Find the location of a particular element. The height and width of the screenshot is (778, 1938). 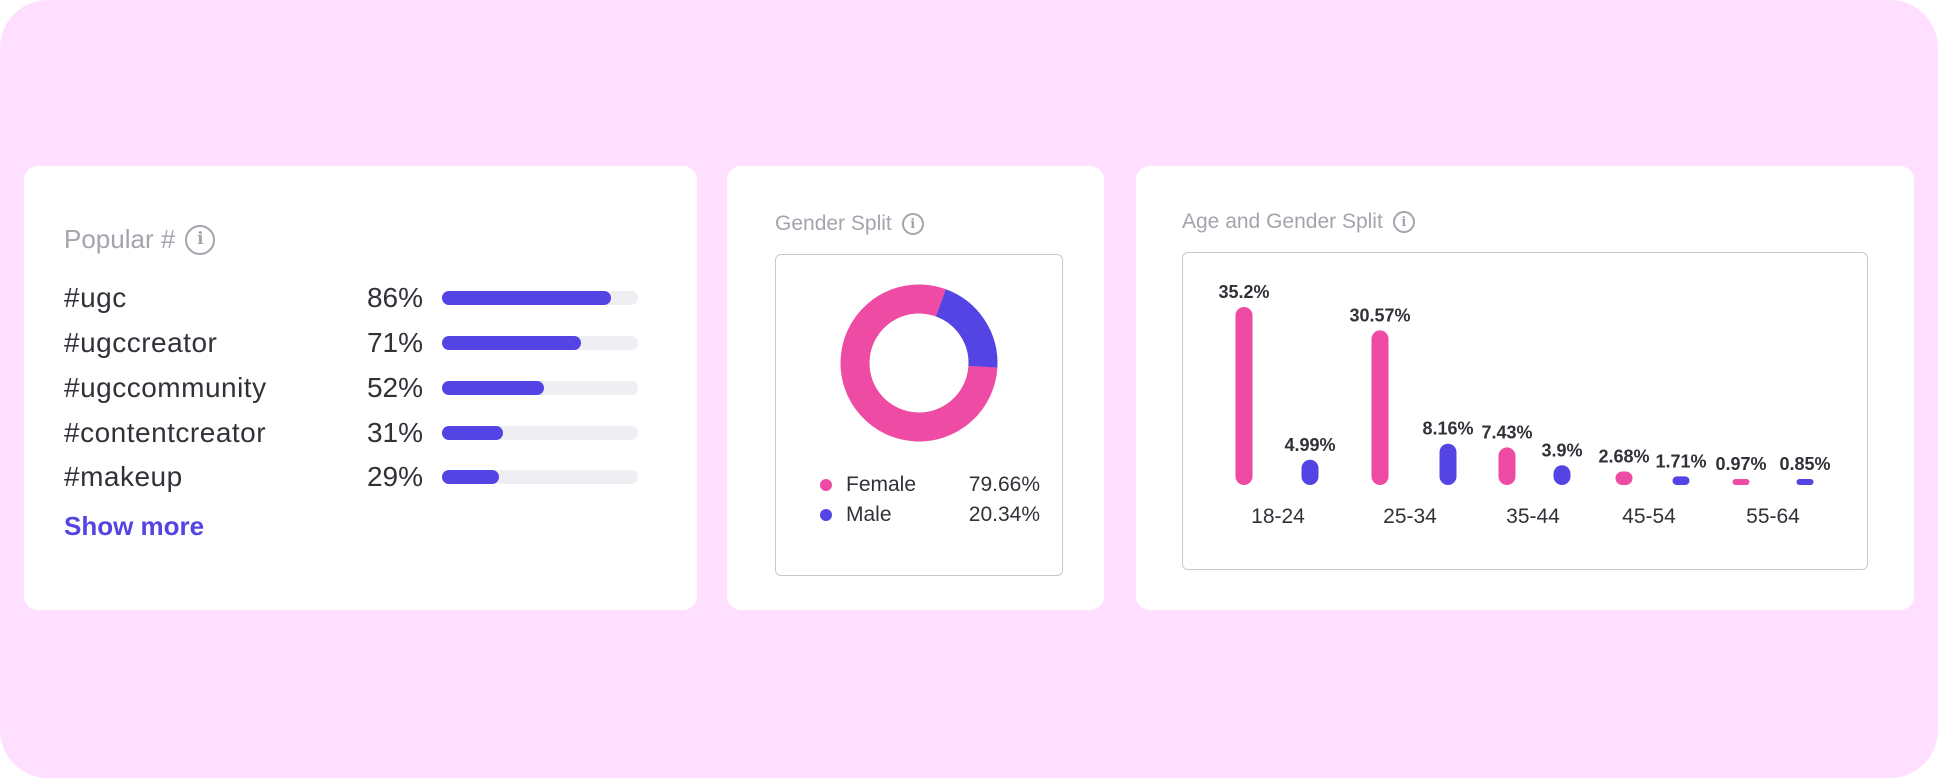

x-tick-label: 35-44 is located at coordinates (1533, 516).